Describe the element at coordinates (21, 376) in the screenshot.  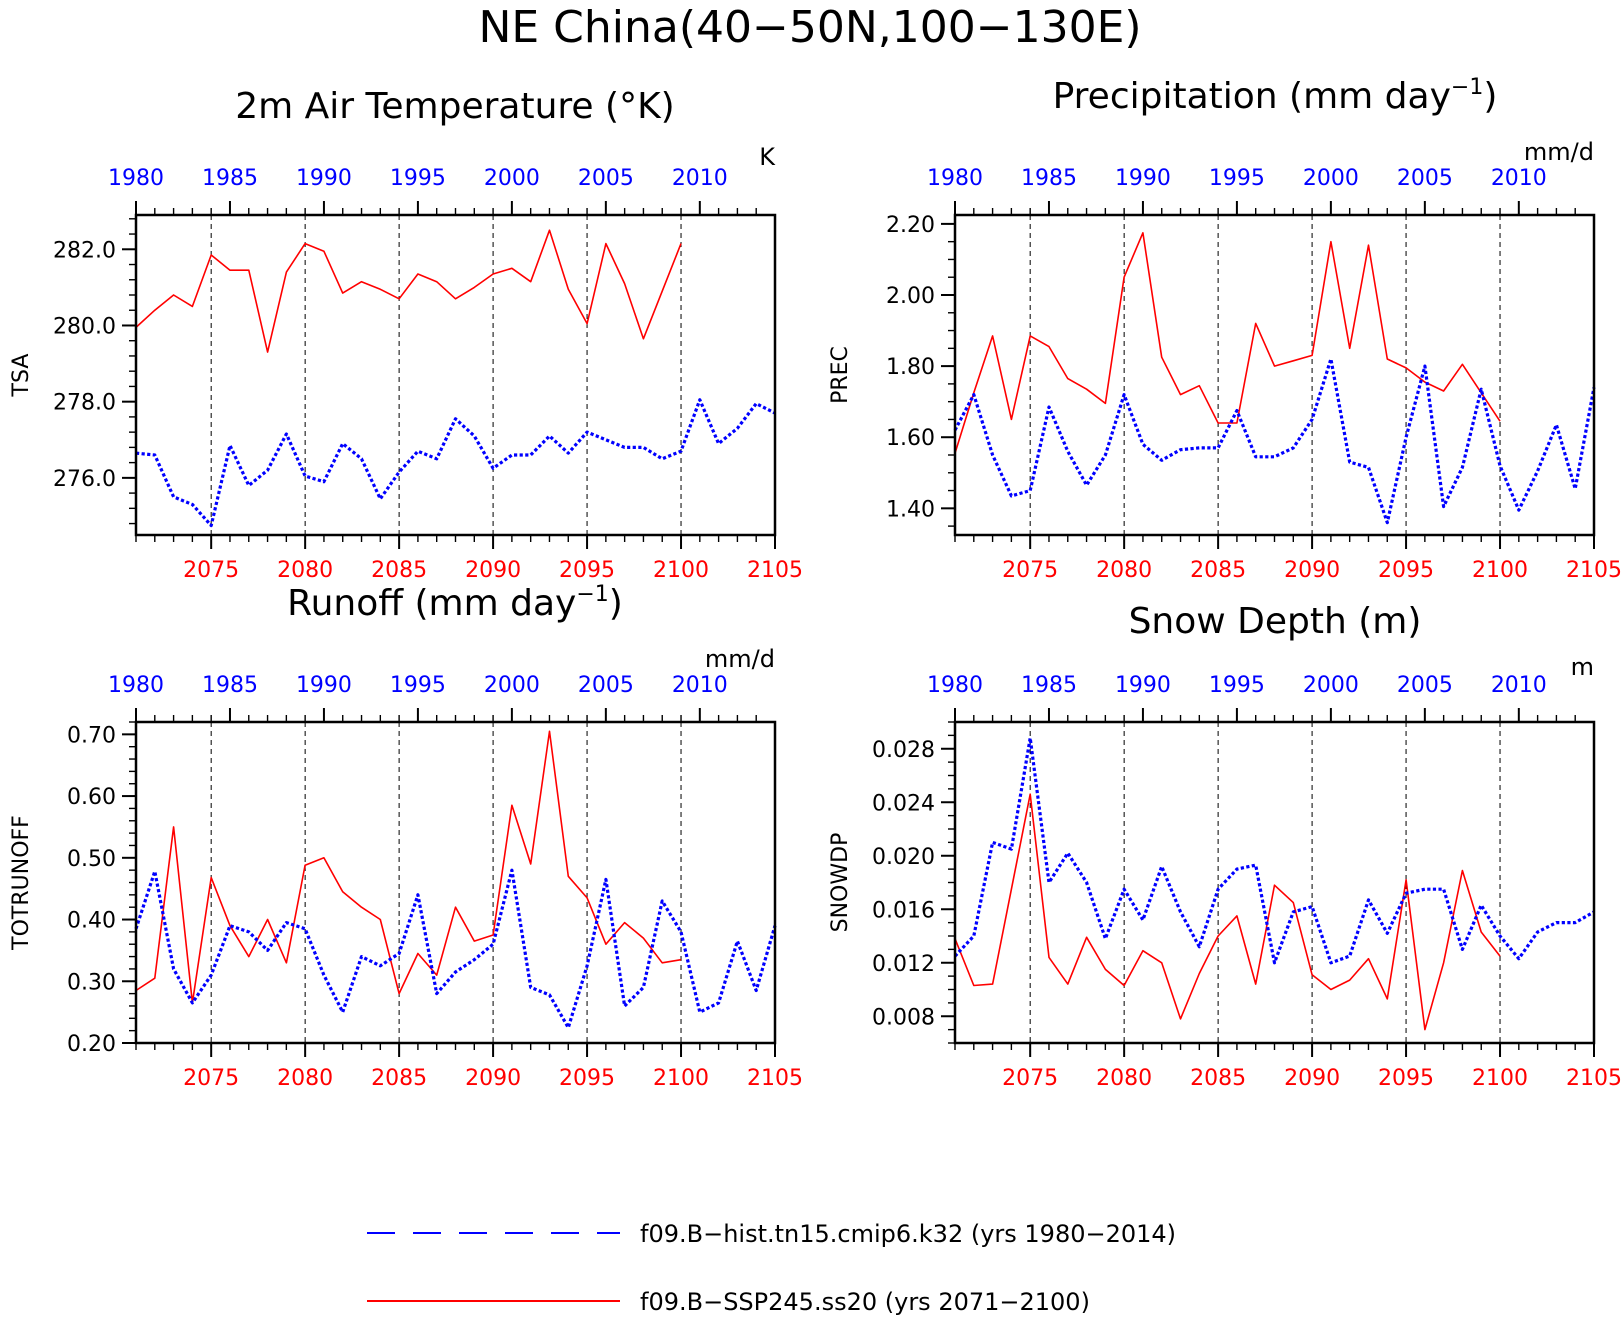
I see `y-axis-label: TSA` at that location.